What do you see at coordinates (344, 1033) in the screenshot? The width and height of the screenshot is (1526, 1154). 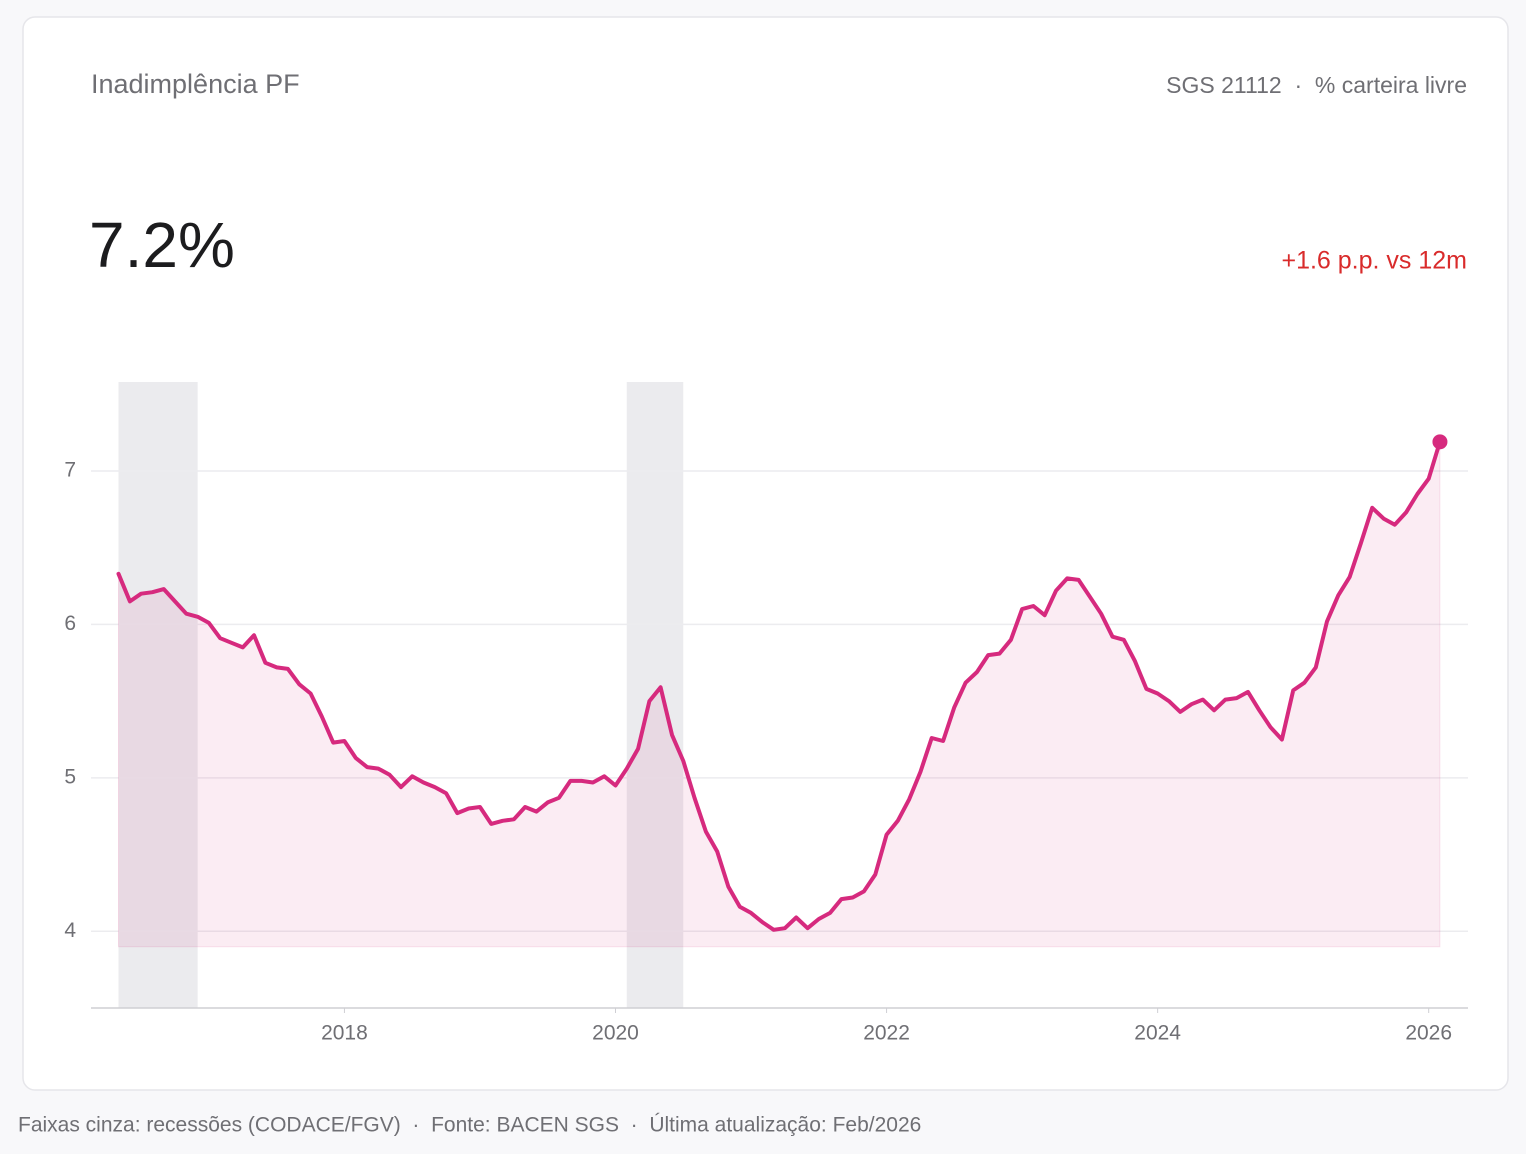 I see `x-tick-label: 2018` at bounding box center [344, 1033].